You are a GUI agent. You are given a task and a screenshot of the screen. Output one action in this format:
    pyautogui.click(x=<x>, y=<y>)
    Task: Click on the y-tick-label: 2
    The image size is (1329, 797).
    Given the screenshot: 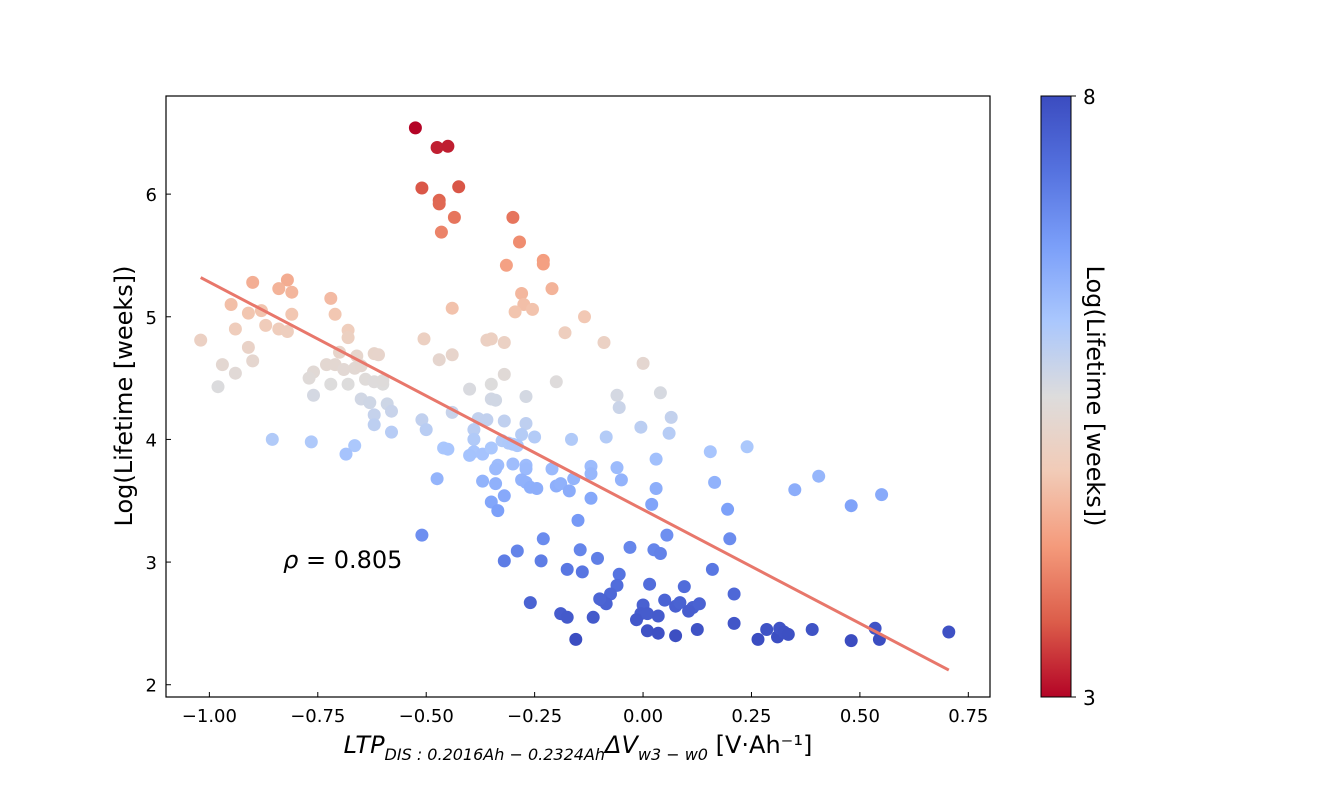 What is the action you would take?
    pyautogui.click(x=151, y=686)
    